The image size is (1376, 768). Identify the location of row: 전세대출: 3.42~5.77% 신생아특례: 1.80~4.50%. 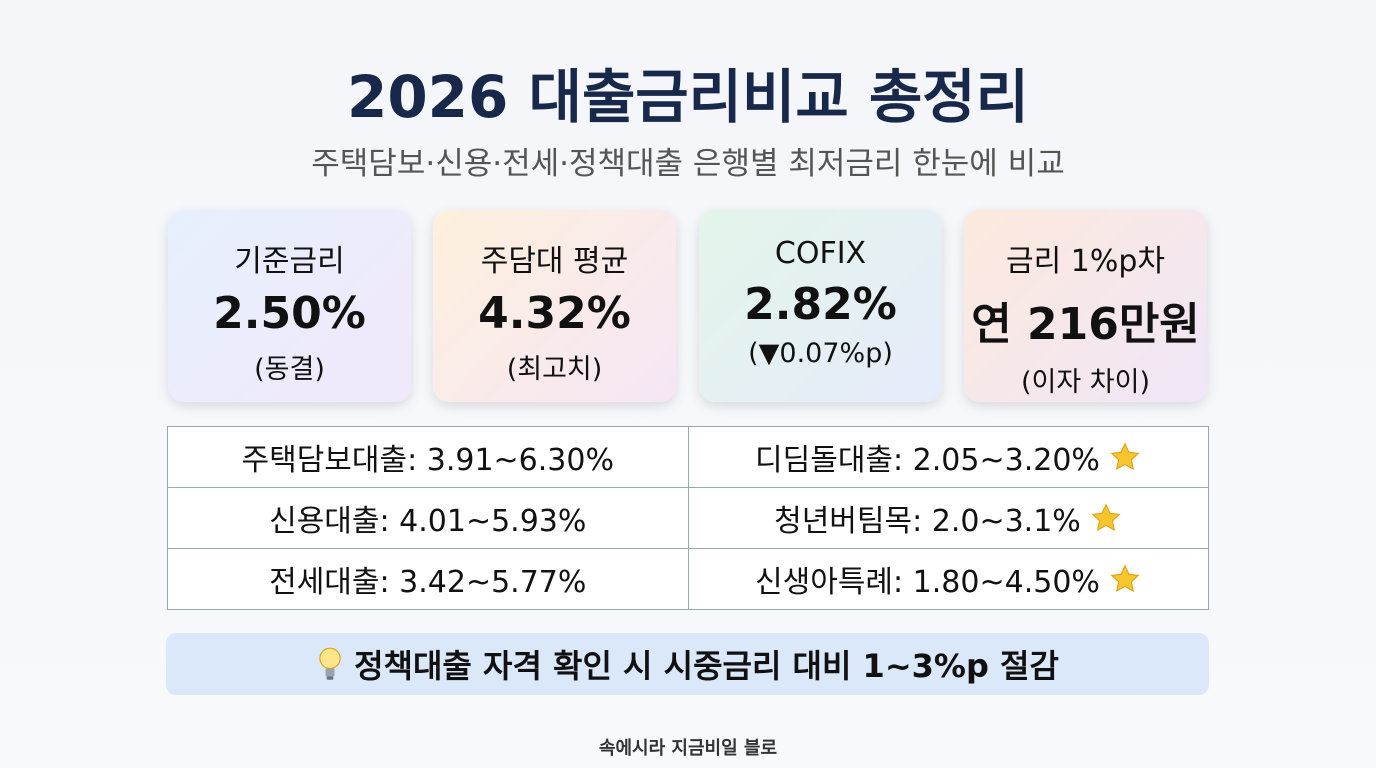
(688, 579).